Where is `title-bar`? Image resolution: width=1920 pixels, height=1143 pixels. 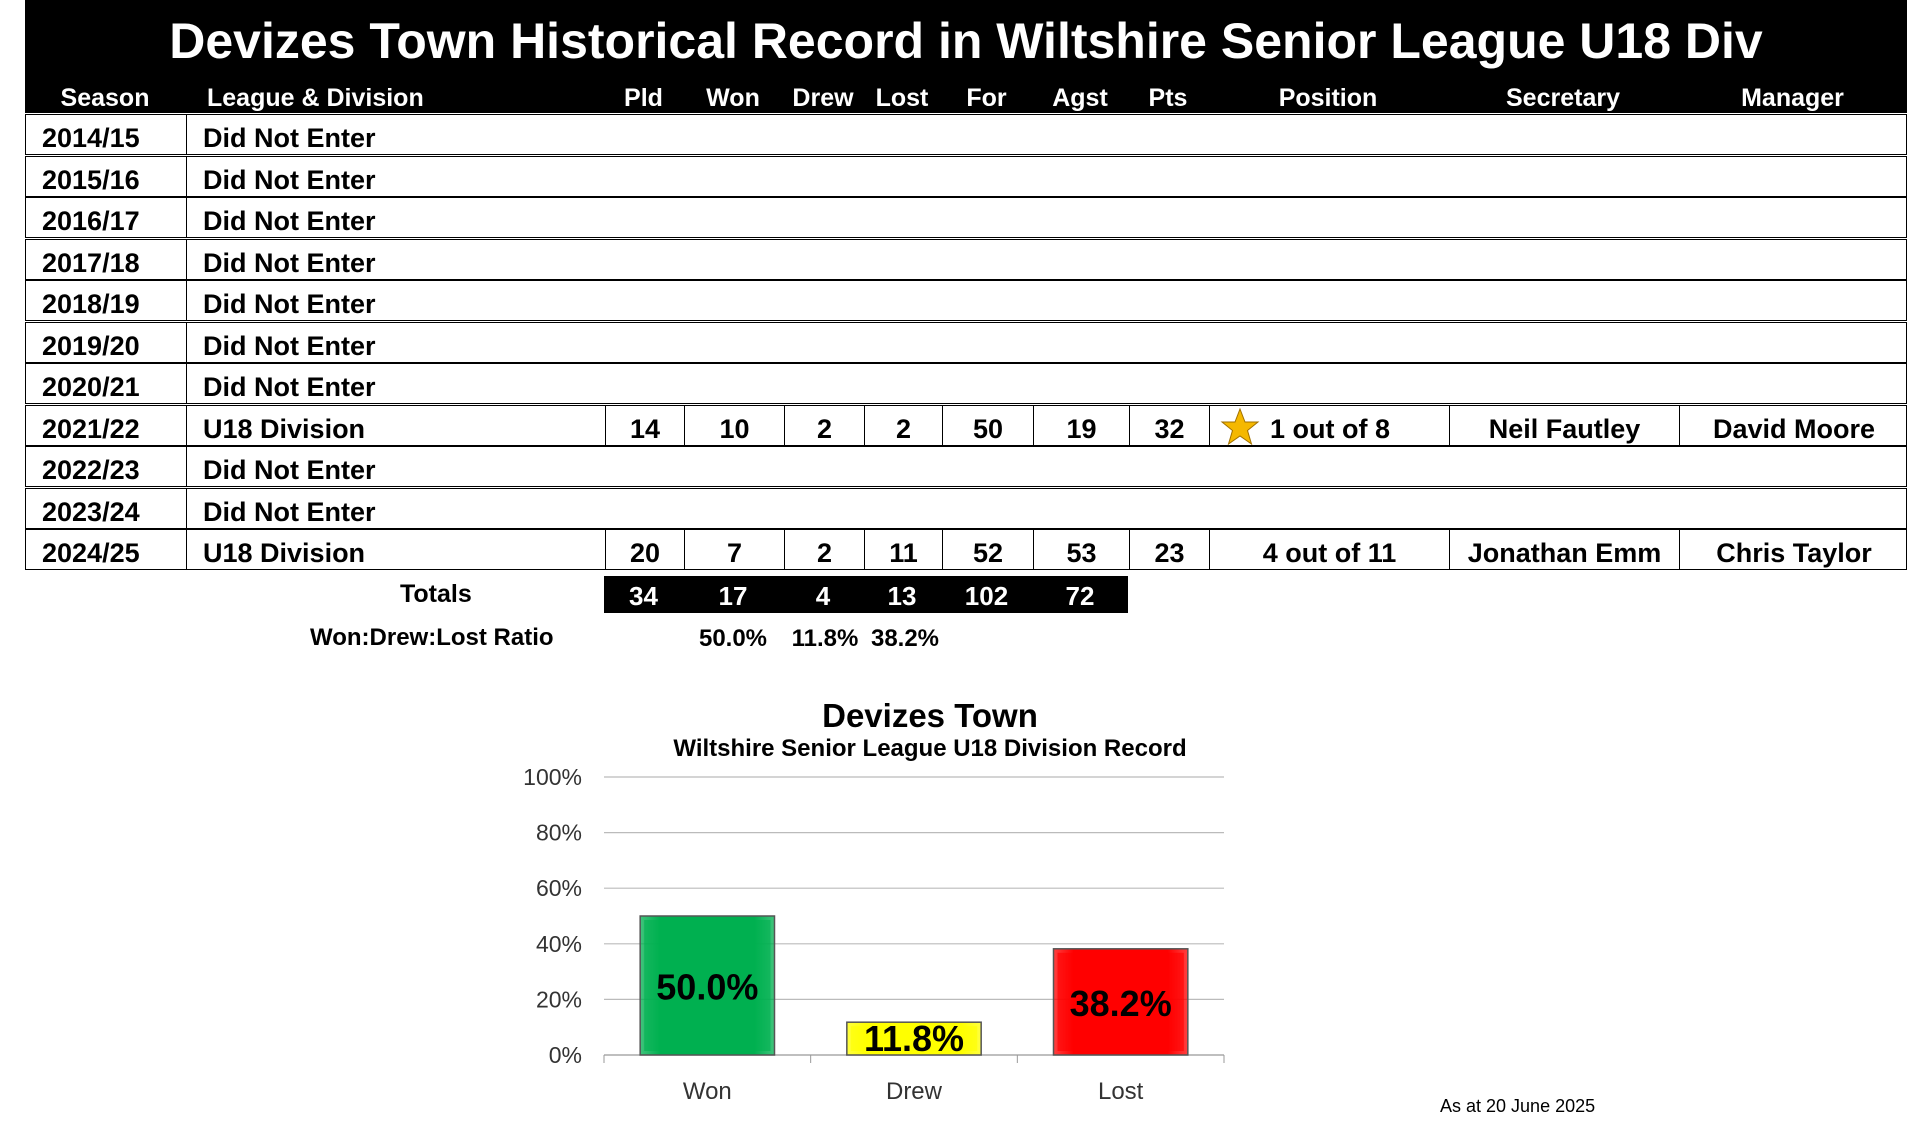 title-bar is located at coordinates (966, 56).